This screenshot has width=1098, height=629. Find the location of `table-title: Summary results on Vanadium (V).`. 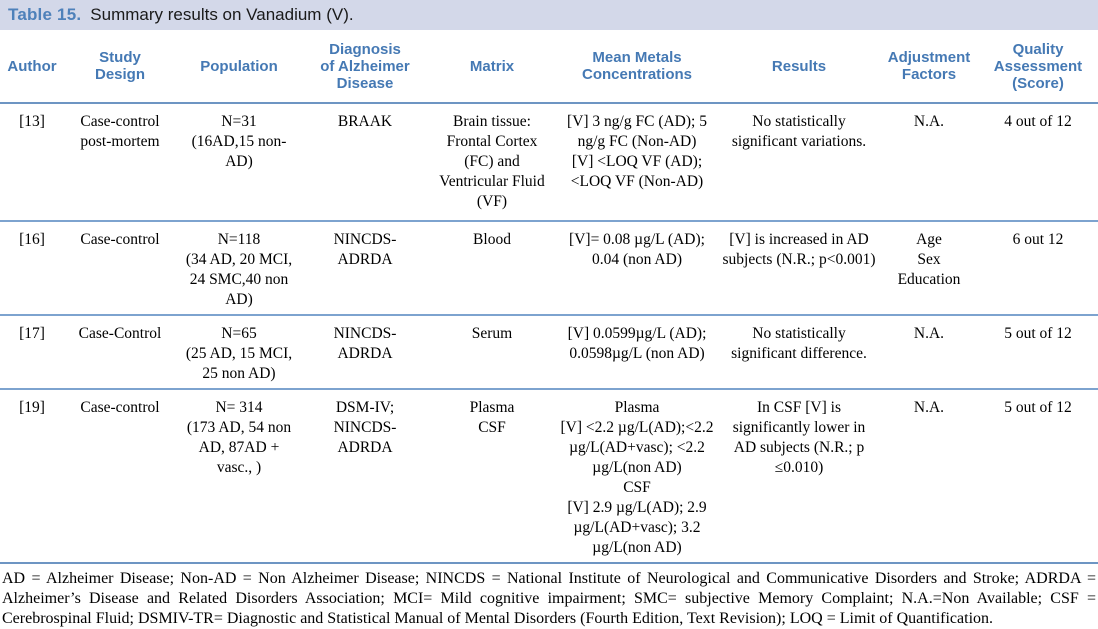

table-title: Summary results on Vanadium (V). is located at coordinates (222, 14).